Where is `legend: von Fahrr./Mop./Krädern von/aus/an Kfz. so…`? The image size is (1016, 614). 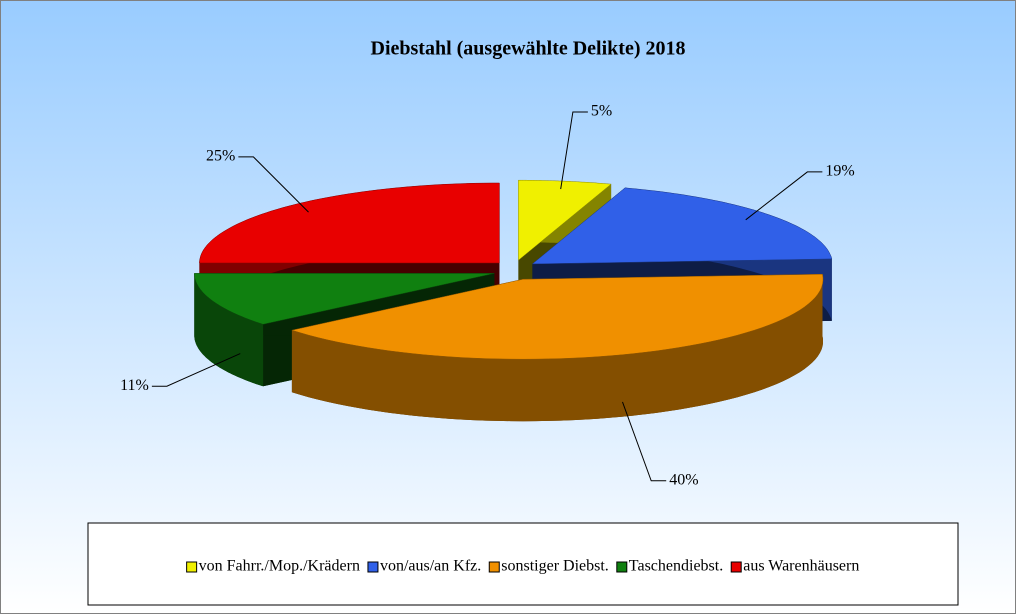
legend: von Fahrr./Mop./Krädern von/aus/an Kfz. so… is located at coordinates (522, 566).